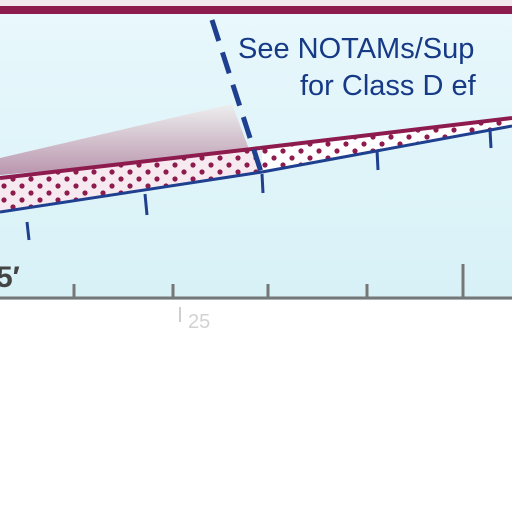  What do you see at coordinates (268, 281) in the screenshot?
I see `scale-ticks` at bounding box center [268, 281].